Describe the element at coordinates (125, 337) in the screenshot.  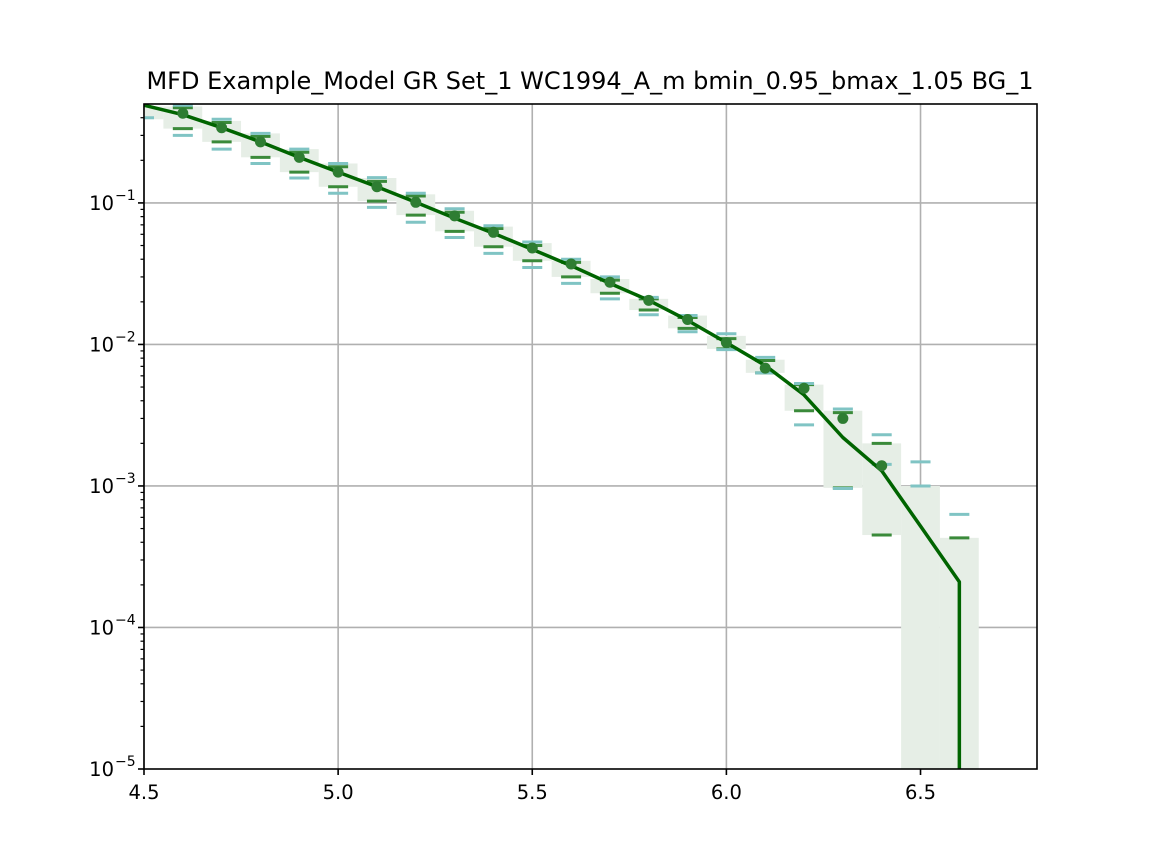
I see `y-tick-exponent: −2` at that location.